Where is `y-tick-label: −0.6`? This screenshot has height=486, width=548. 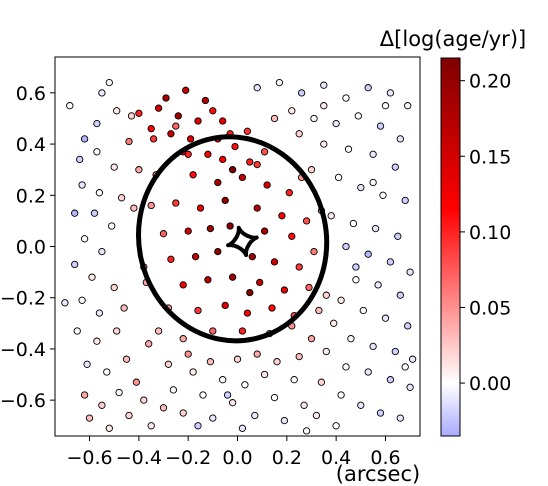 y-tick-label: −0.6 is located at coordinates (23, 401).